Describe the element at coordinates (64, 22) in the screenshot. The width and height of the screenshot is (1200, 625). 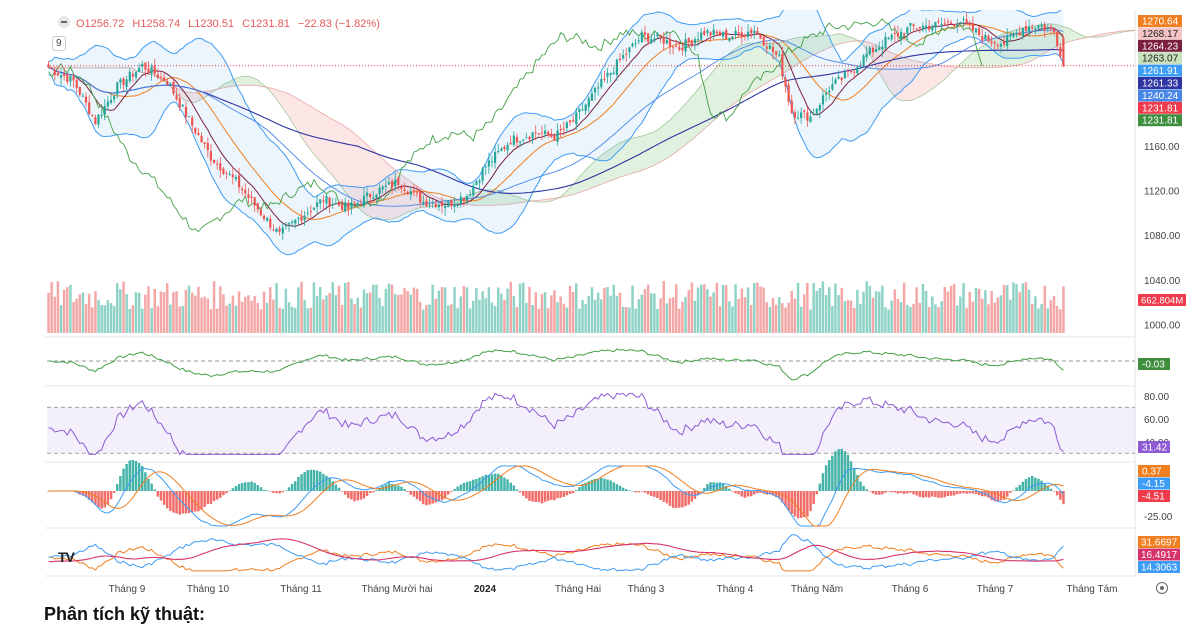
I see `collapse-legend-icon` at that location.